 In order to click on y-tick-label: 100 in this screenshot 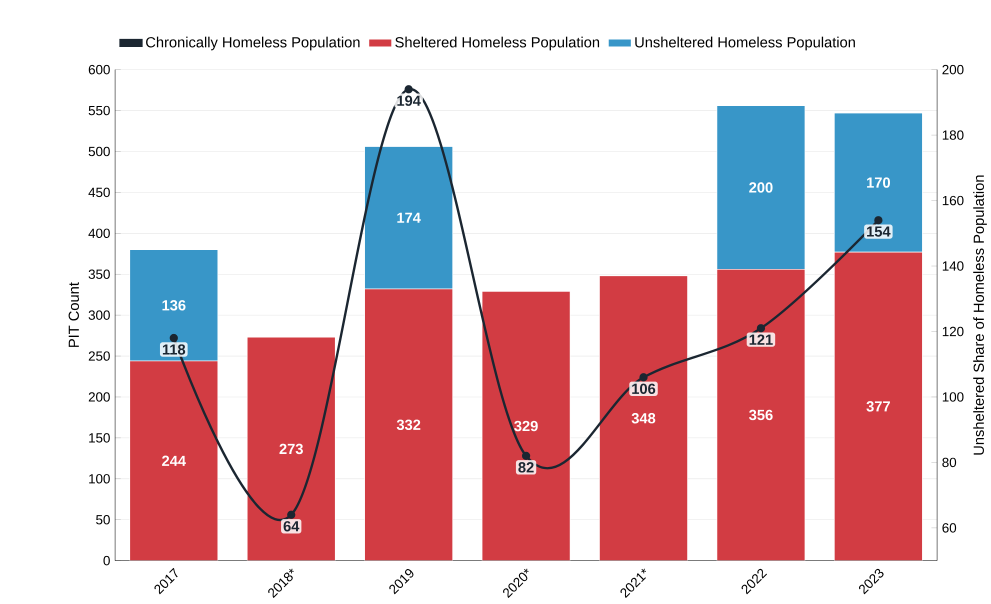, I will do `click(99, 479)`.